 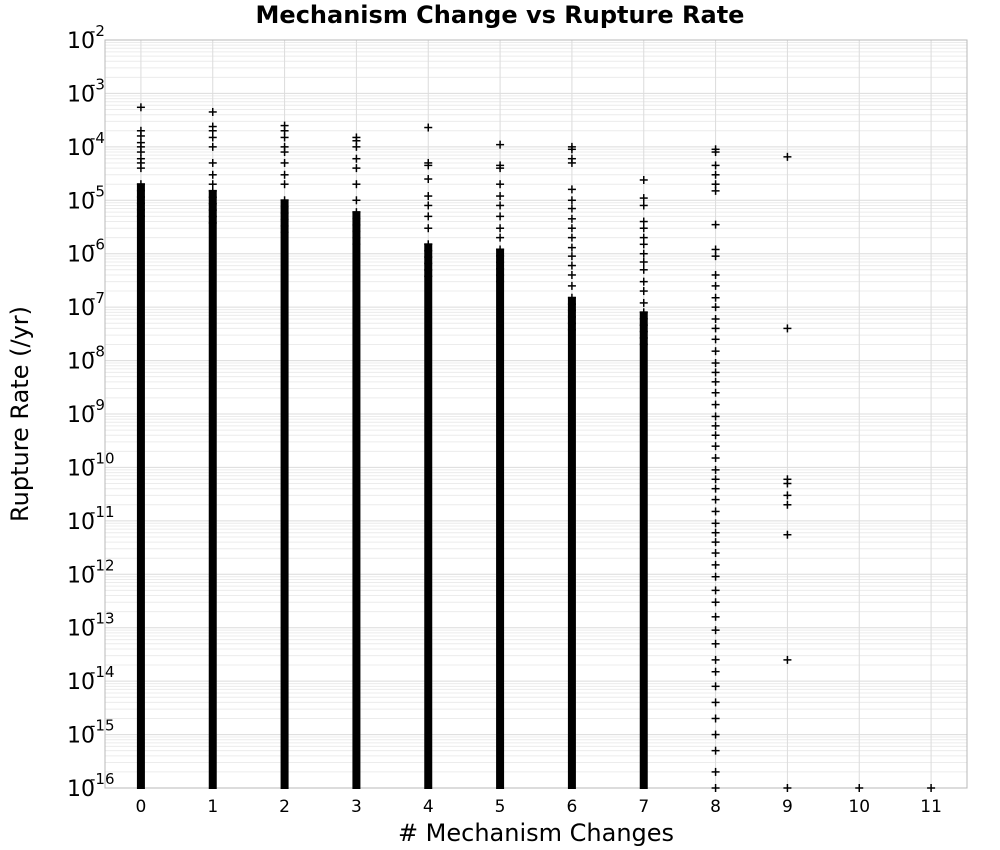 What do you see at coordinates (102, 672) in the screenshot?
I see `y-tick-exponent: -14` at bounding box center [102, 672].